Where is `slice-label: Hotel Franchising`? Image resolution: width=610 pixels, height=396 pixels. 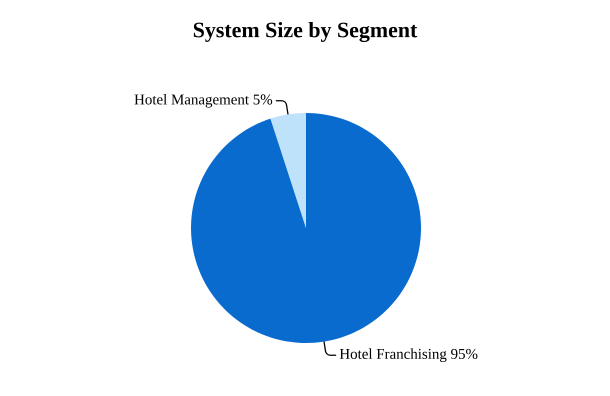 slice-label: Hotel Franchising is located at coordinates (393, 355).